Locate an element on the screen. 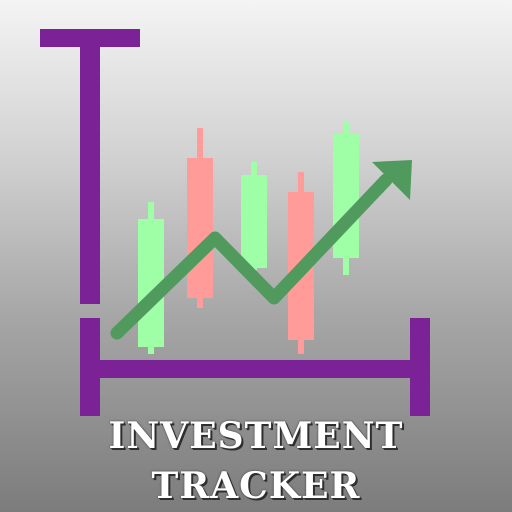 The height and width of the screenshot is (512, 512). title-line-1: INVESTMENT is located at coordinates (256, 436).